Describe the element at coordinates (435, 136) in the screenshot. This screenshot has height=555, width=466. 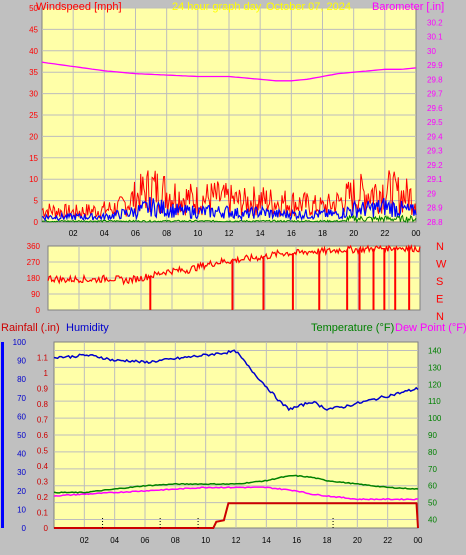
I see `barometer-tick-label: 29.4` at that location.